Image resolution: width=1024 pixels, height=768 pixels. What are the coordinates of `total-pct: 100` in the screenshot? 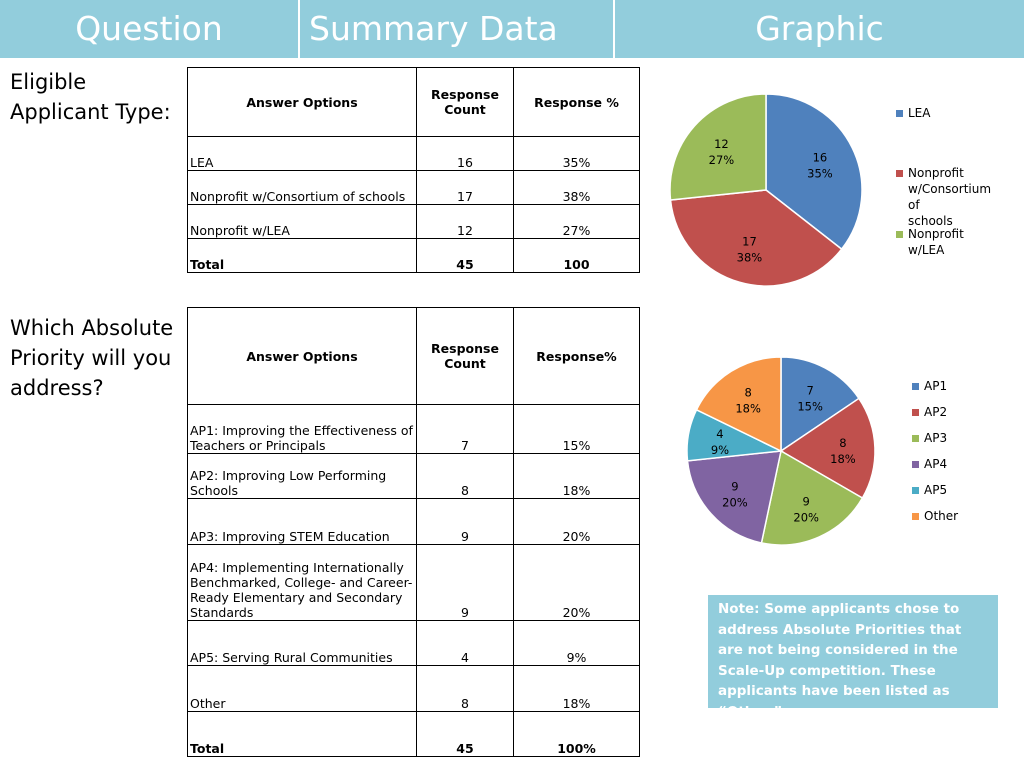 It's located at (576, 255).